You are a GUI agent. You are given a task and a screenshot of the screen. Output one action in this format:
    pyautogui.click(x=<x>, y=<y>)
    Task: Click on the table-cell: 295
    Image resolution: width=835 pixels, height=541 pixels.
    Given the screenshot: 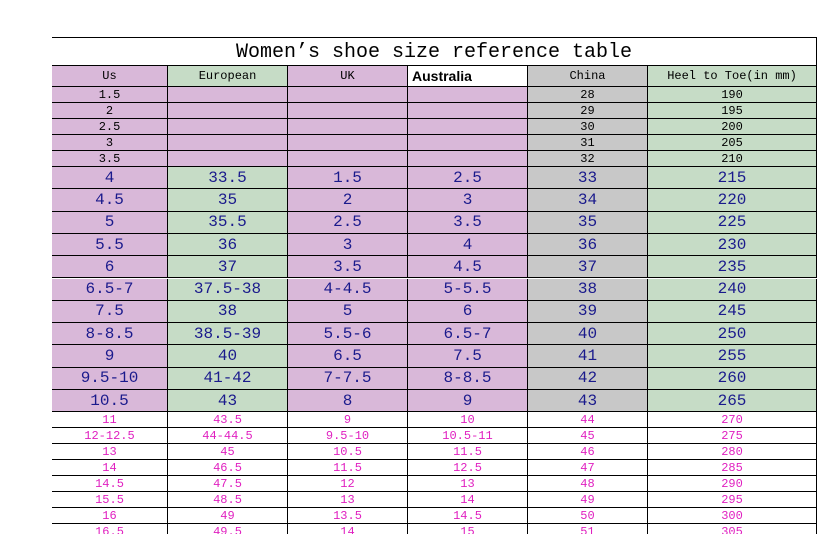 What is the action you would take?
    pyautogui.click(x=732, y=500)
    